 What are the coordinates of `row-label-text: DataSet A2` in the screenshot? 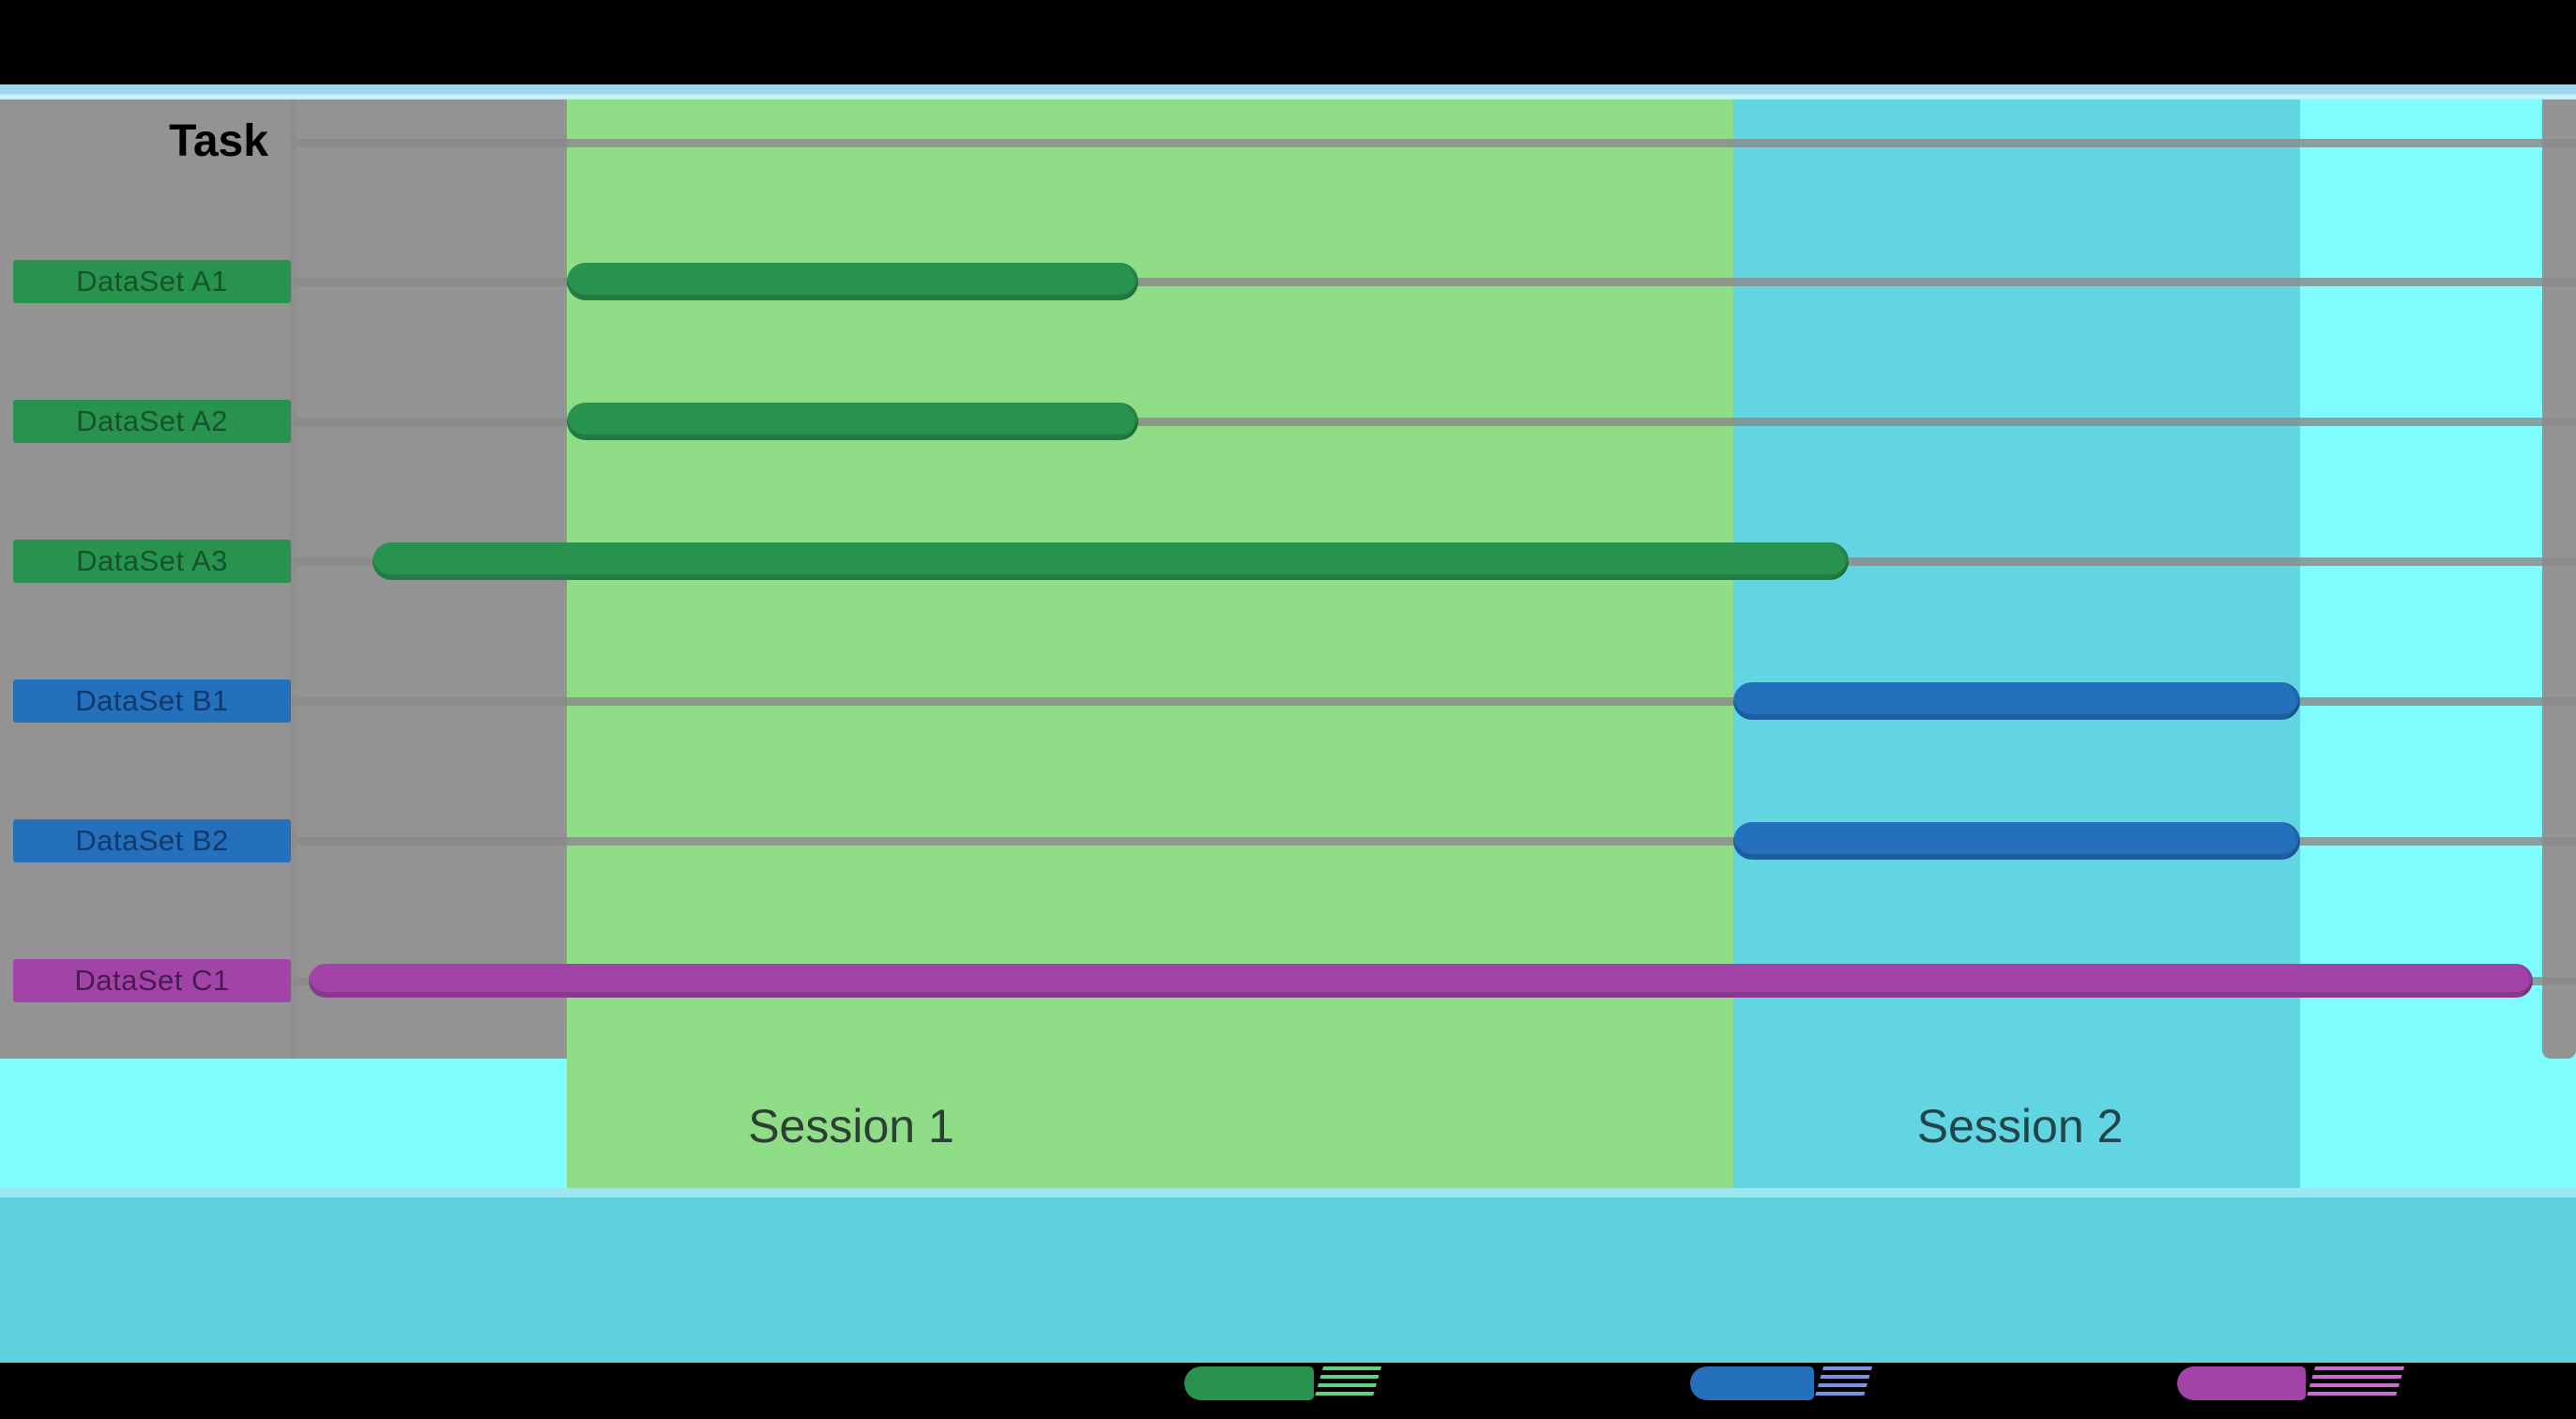 It's located at (152, 420).